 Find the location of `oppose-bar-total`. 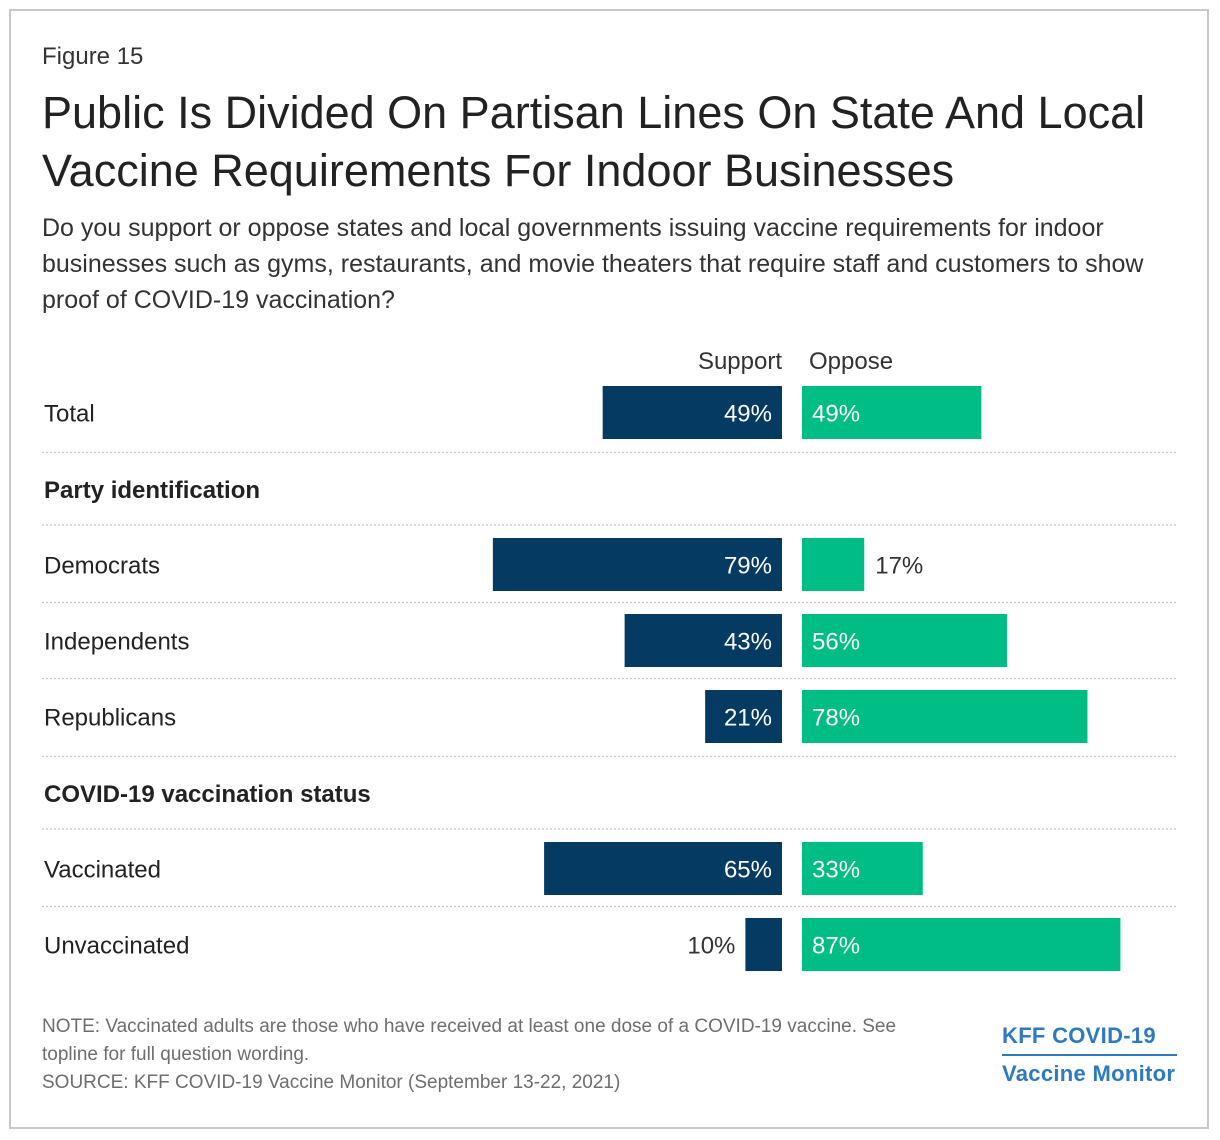

oppose-bar-total is located at coordinates (892, 412).